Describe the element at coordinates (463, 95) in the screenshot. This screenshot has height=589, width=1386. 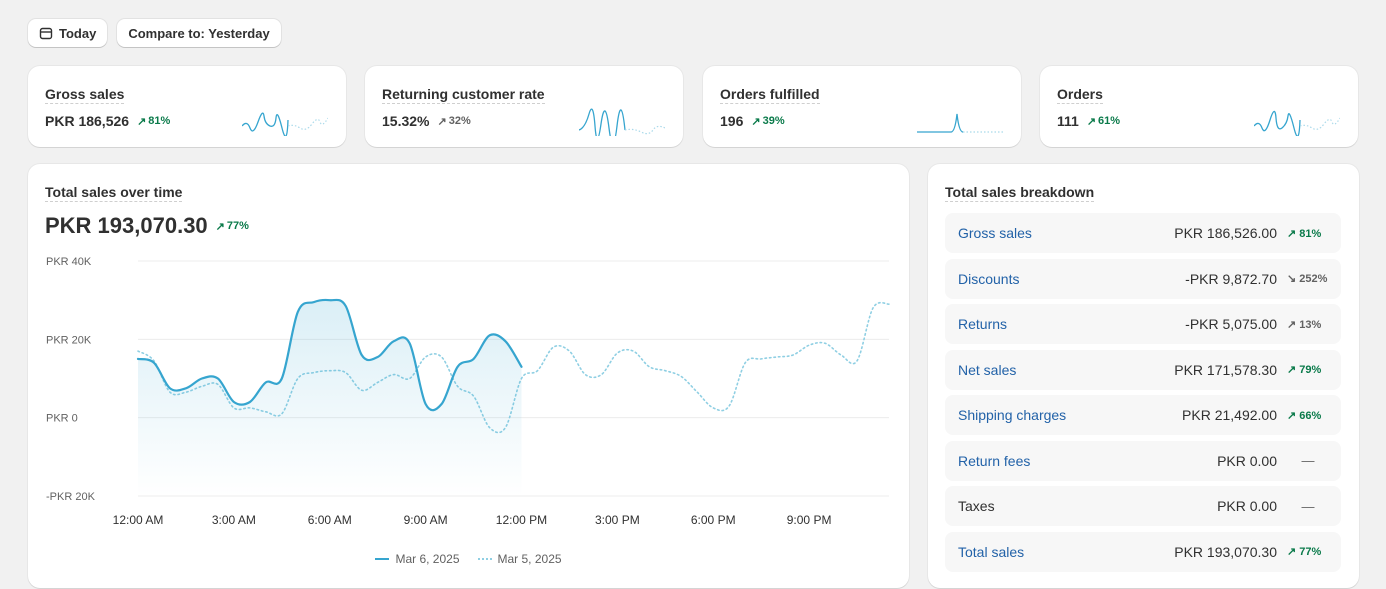
I see `metric-title: Returning customer rate` at that location.